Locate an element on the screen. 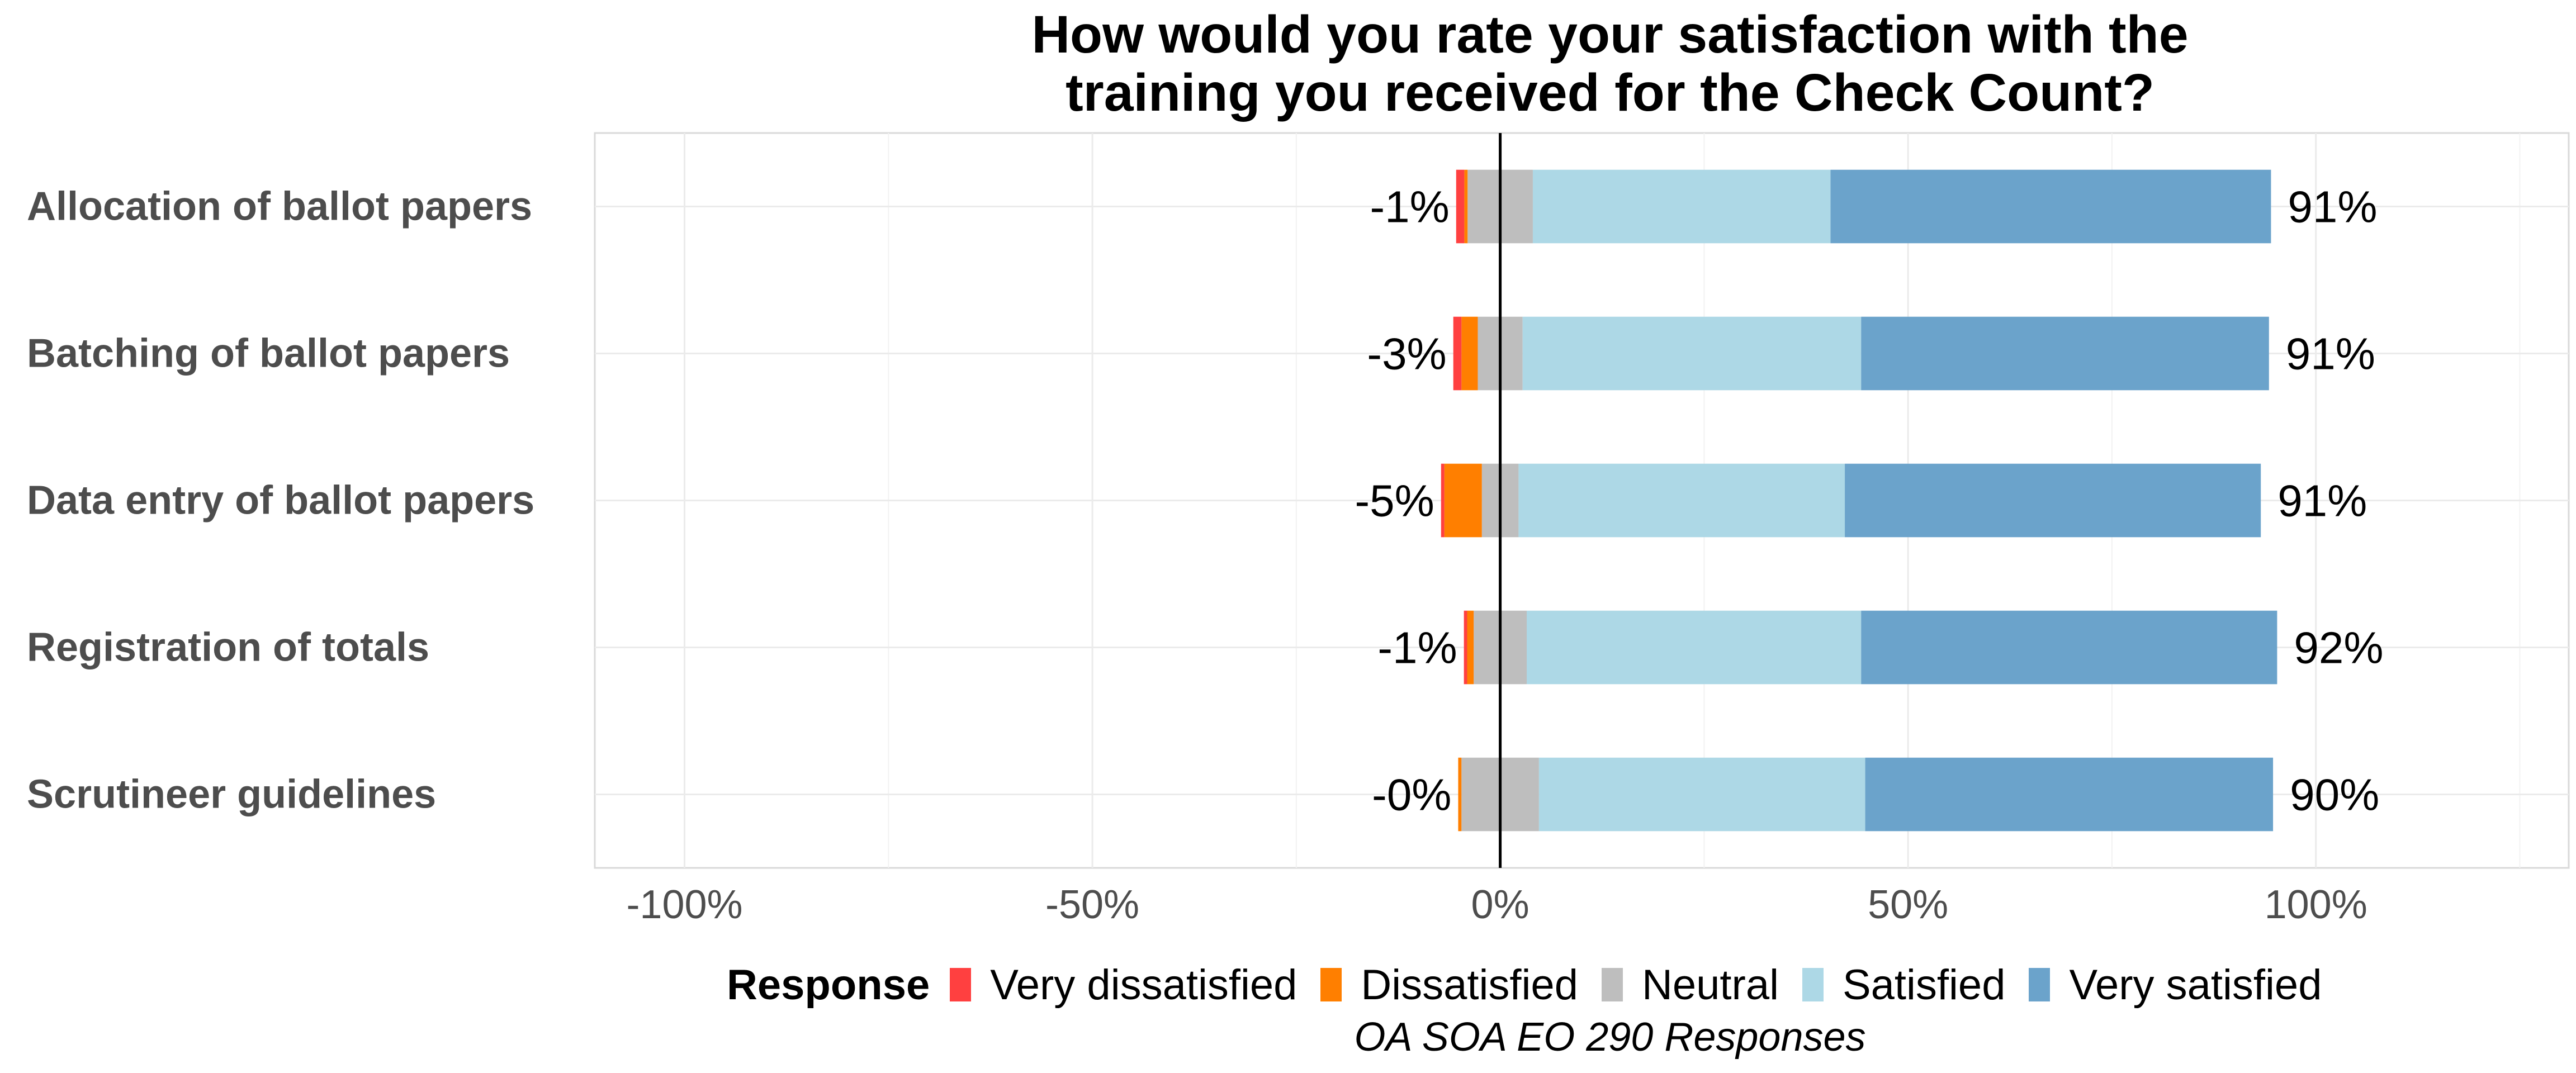  bar-label-negative: -3% is located at coordinates (1407, 354).